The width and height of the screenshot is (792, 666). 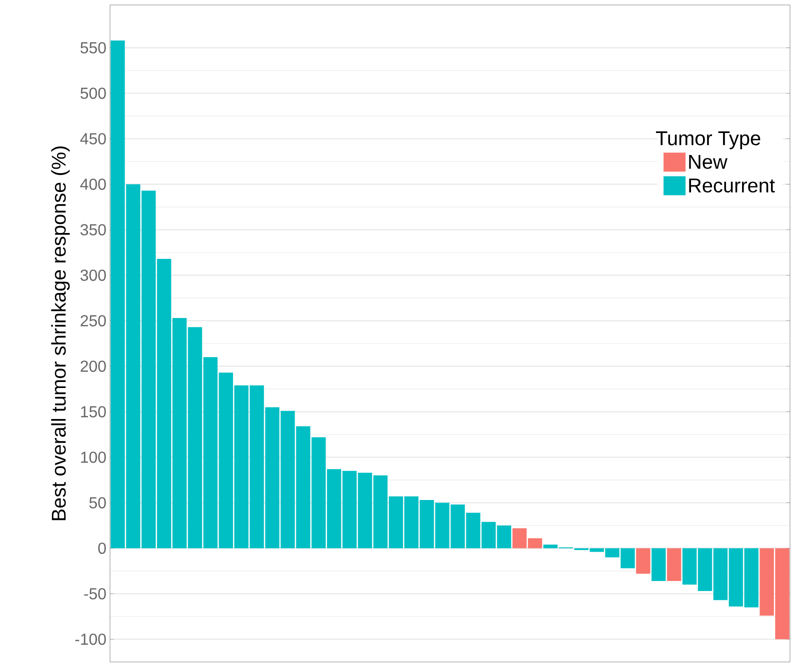 I want to click on y-tick-label: 300, so click(x=93, y=275).